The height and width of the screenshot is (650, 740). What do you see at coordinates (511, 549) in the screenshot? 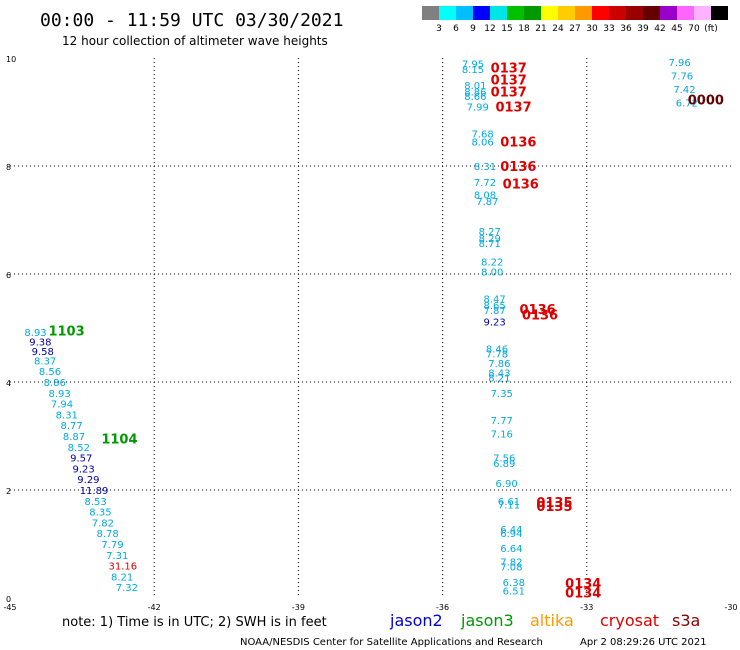
I see `swh-value-label: 6.64` at bounding box center [511, 549].